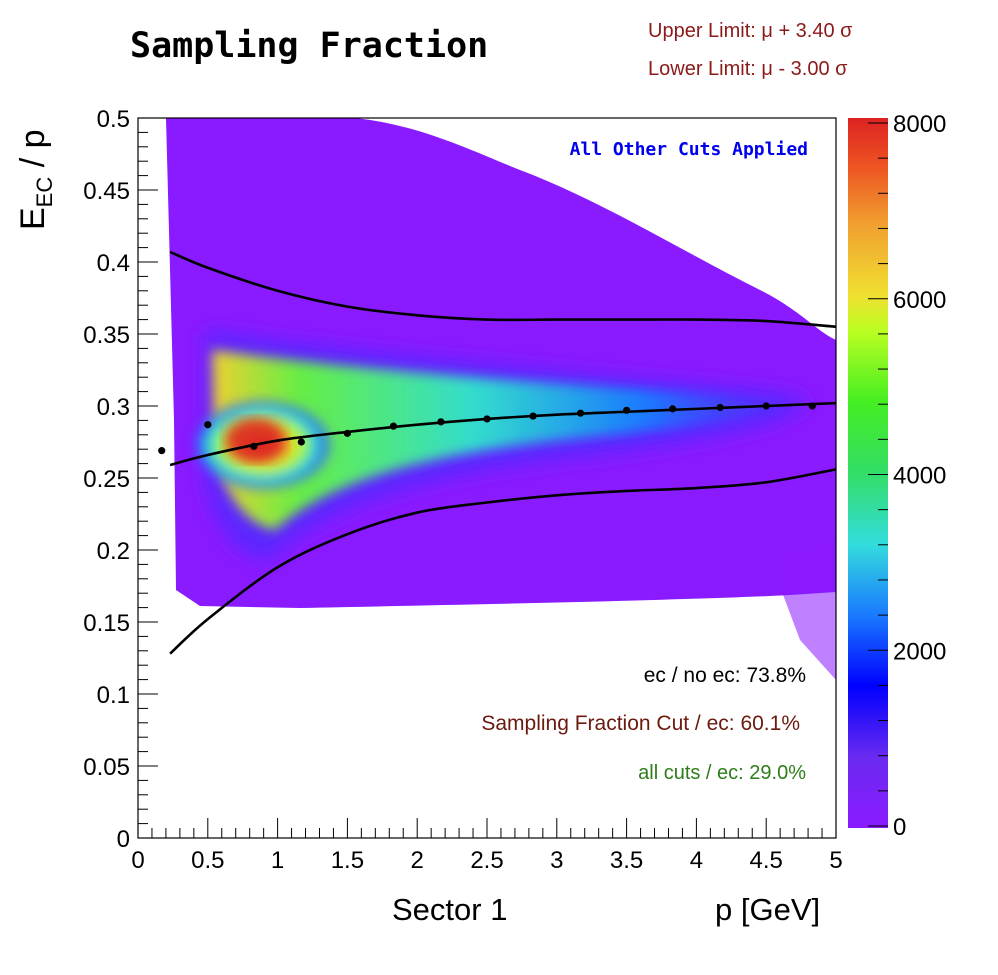  I want to click on y-tick-label: 0.15, so click(106, 623).